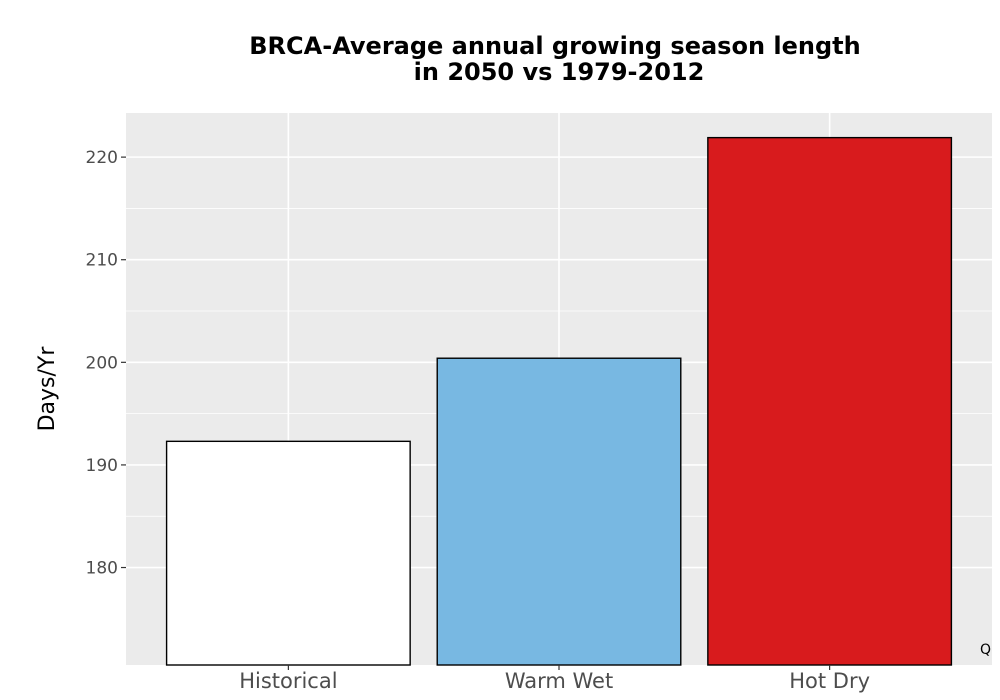 Image resolution: width=1000 pixels, height=700 pixels. I want to click on x-tick-label: Hot Dry, so click(829, 681).